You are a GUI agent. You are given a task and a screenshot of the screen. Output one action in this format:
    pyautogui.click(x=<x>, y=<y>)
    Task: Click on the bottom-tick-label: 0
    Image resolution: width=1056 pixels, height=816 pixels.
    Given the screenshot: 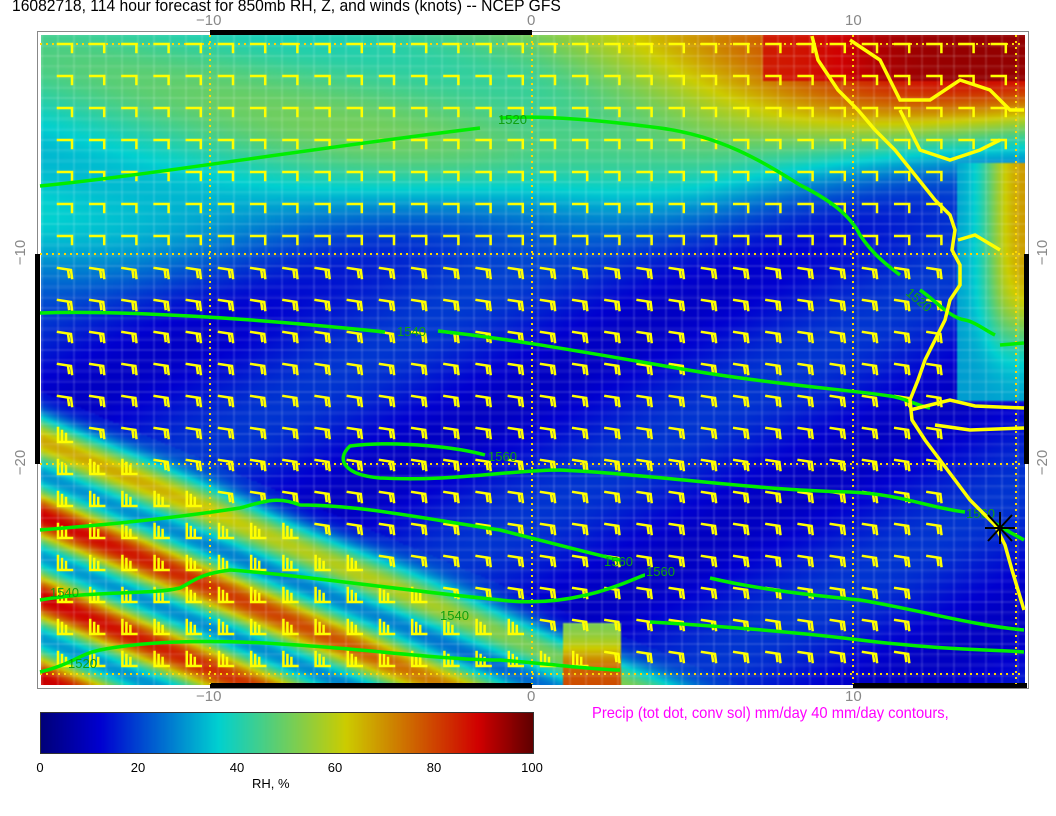 What is the action you would take?
    pyautogui.click(x=531, y=696)
    